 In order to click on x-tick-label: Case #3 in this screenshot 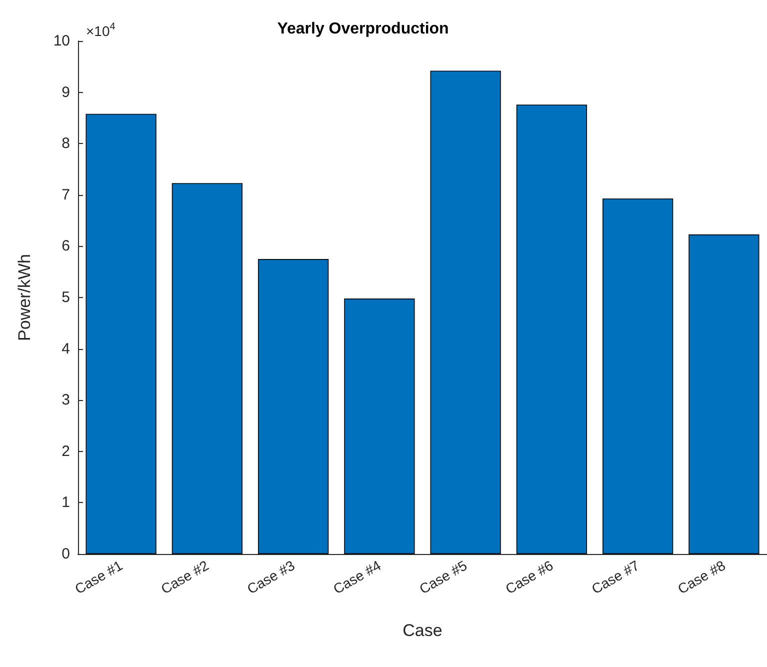, I will do `click(271, 576)`.